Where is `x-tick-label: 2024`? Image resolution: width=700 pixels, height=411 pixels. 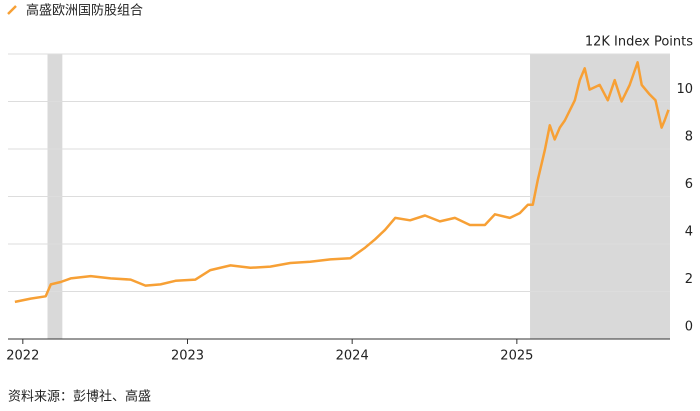
x-tick-label: 2024 is located at coordinates (352, 356).